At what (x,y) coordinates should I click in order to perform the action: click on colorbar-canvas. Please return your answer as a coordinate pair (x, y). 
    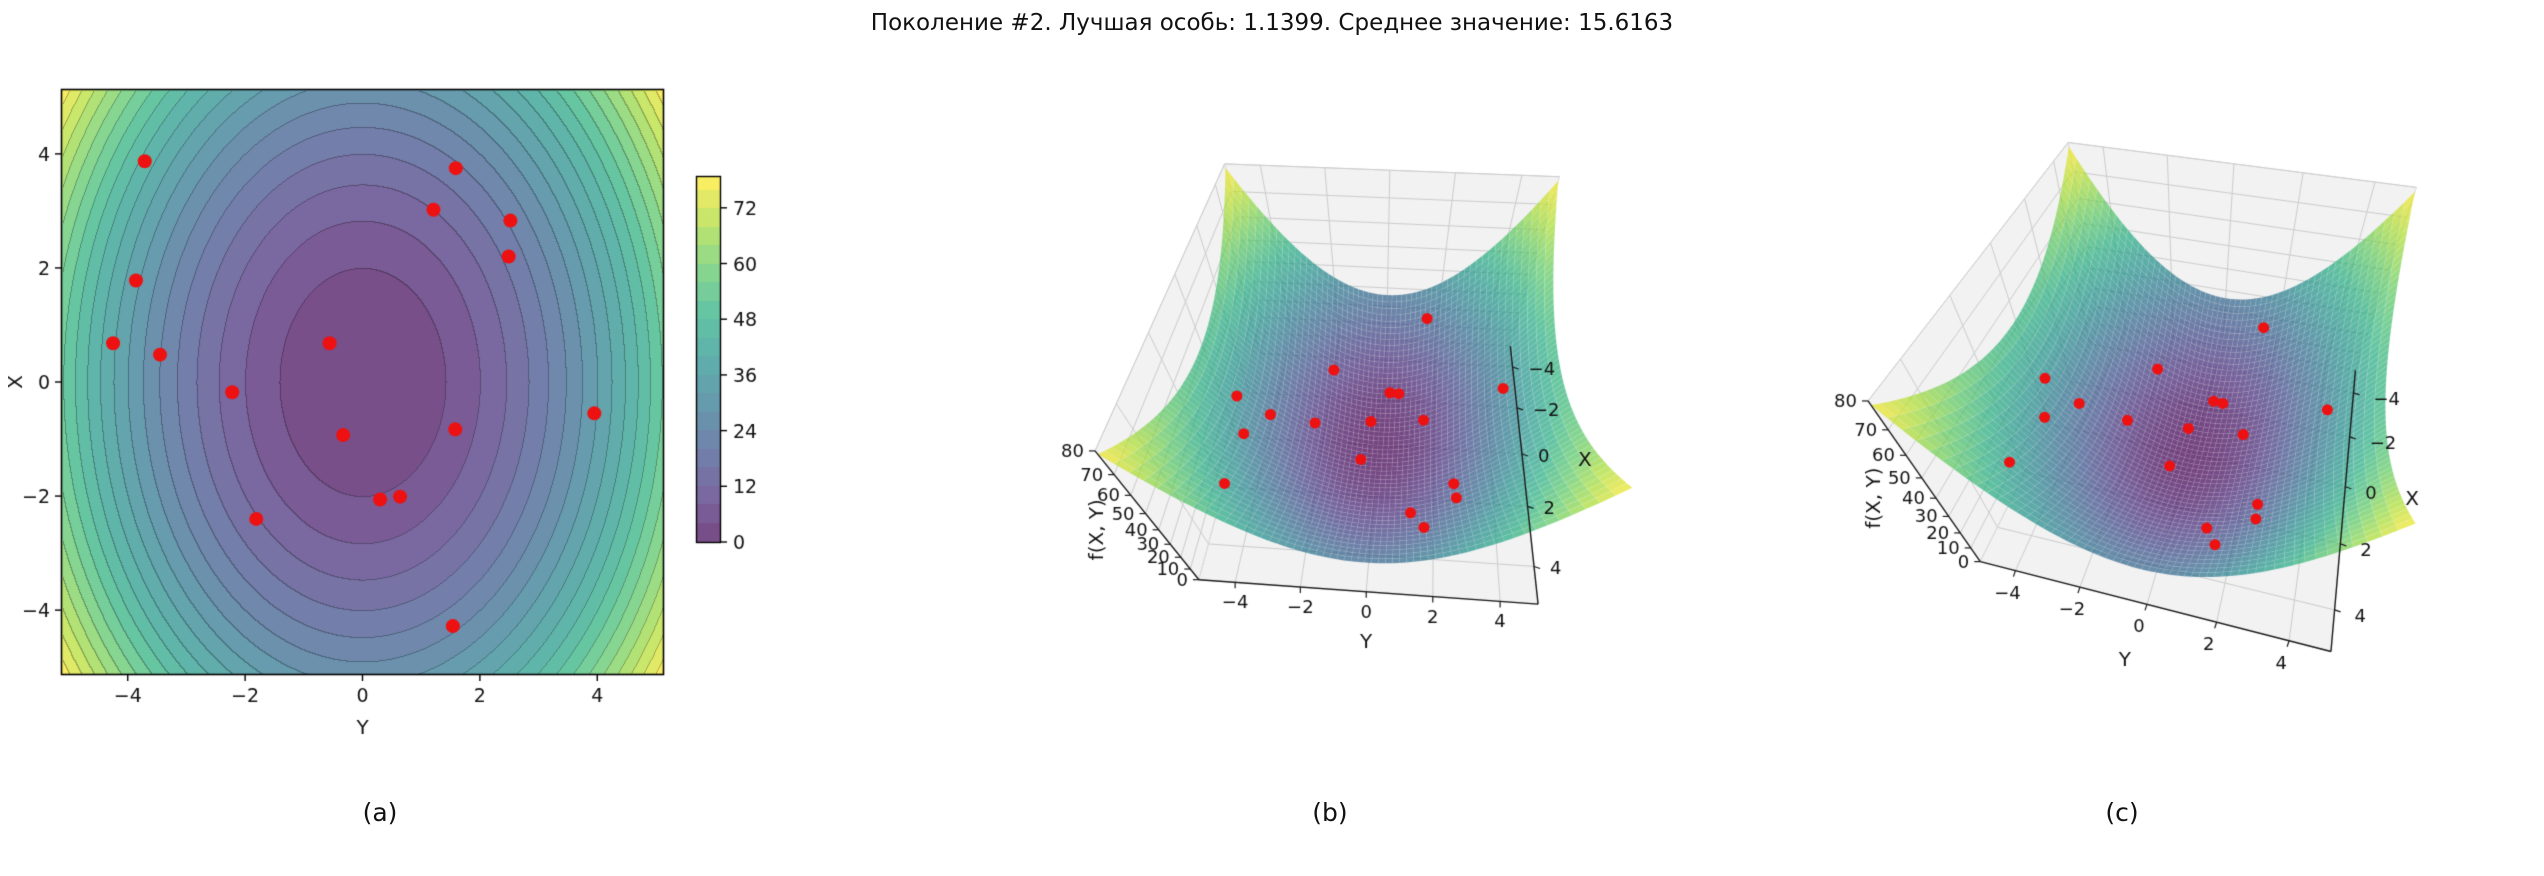
    Looking at the image, I should click on (743, 368).